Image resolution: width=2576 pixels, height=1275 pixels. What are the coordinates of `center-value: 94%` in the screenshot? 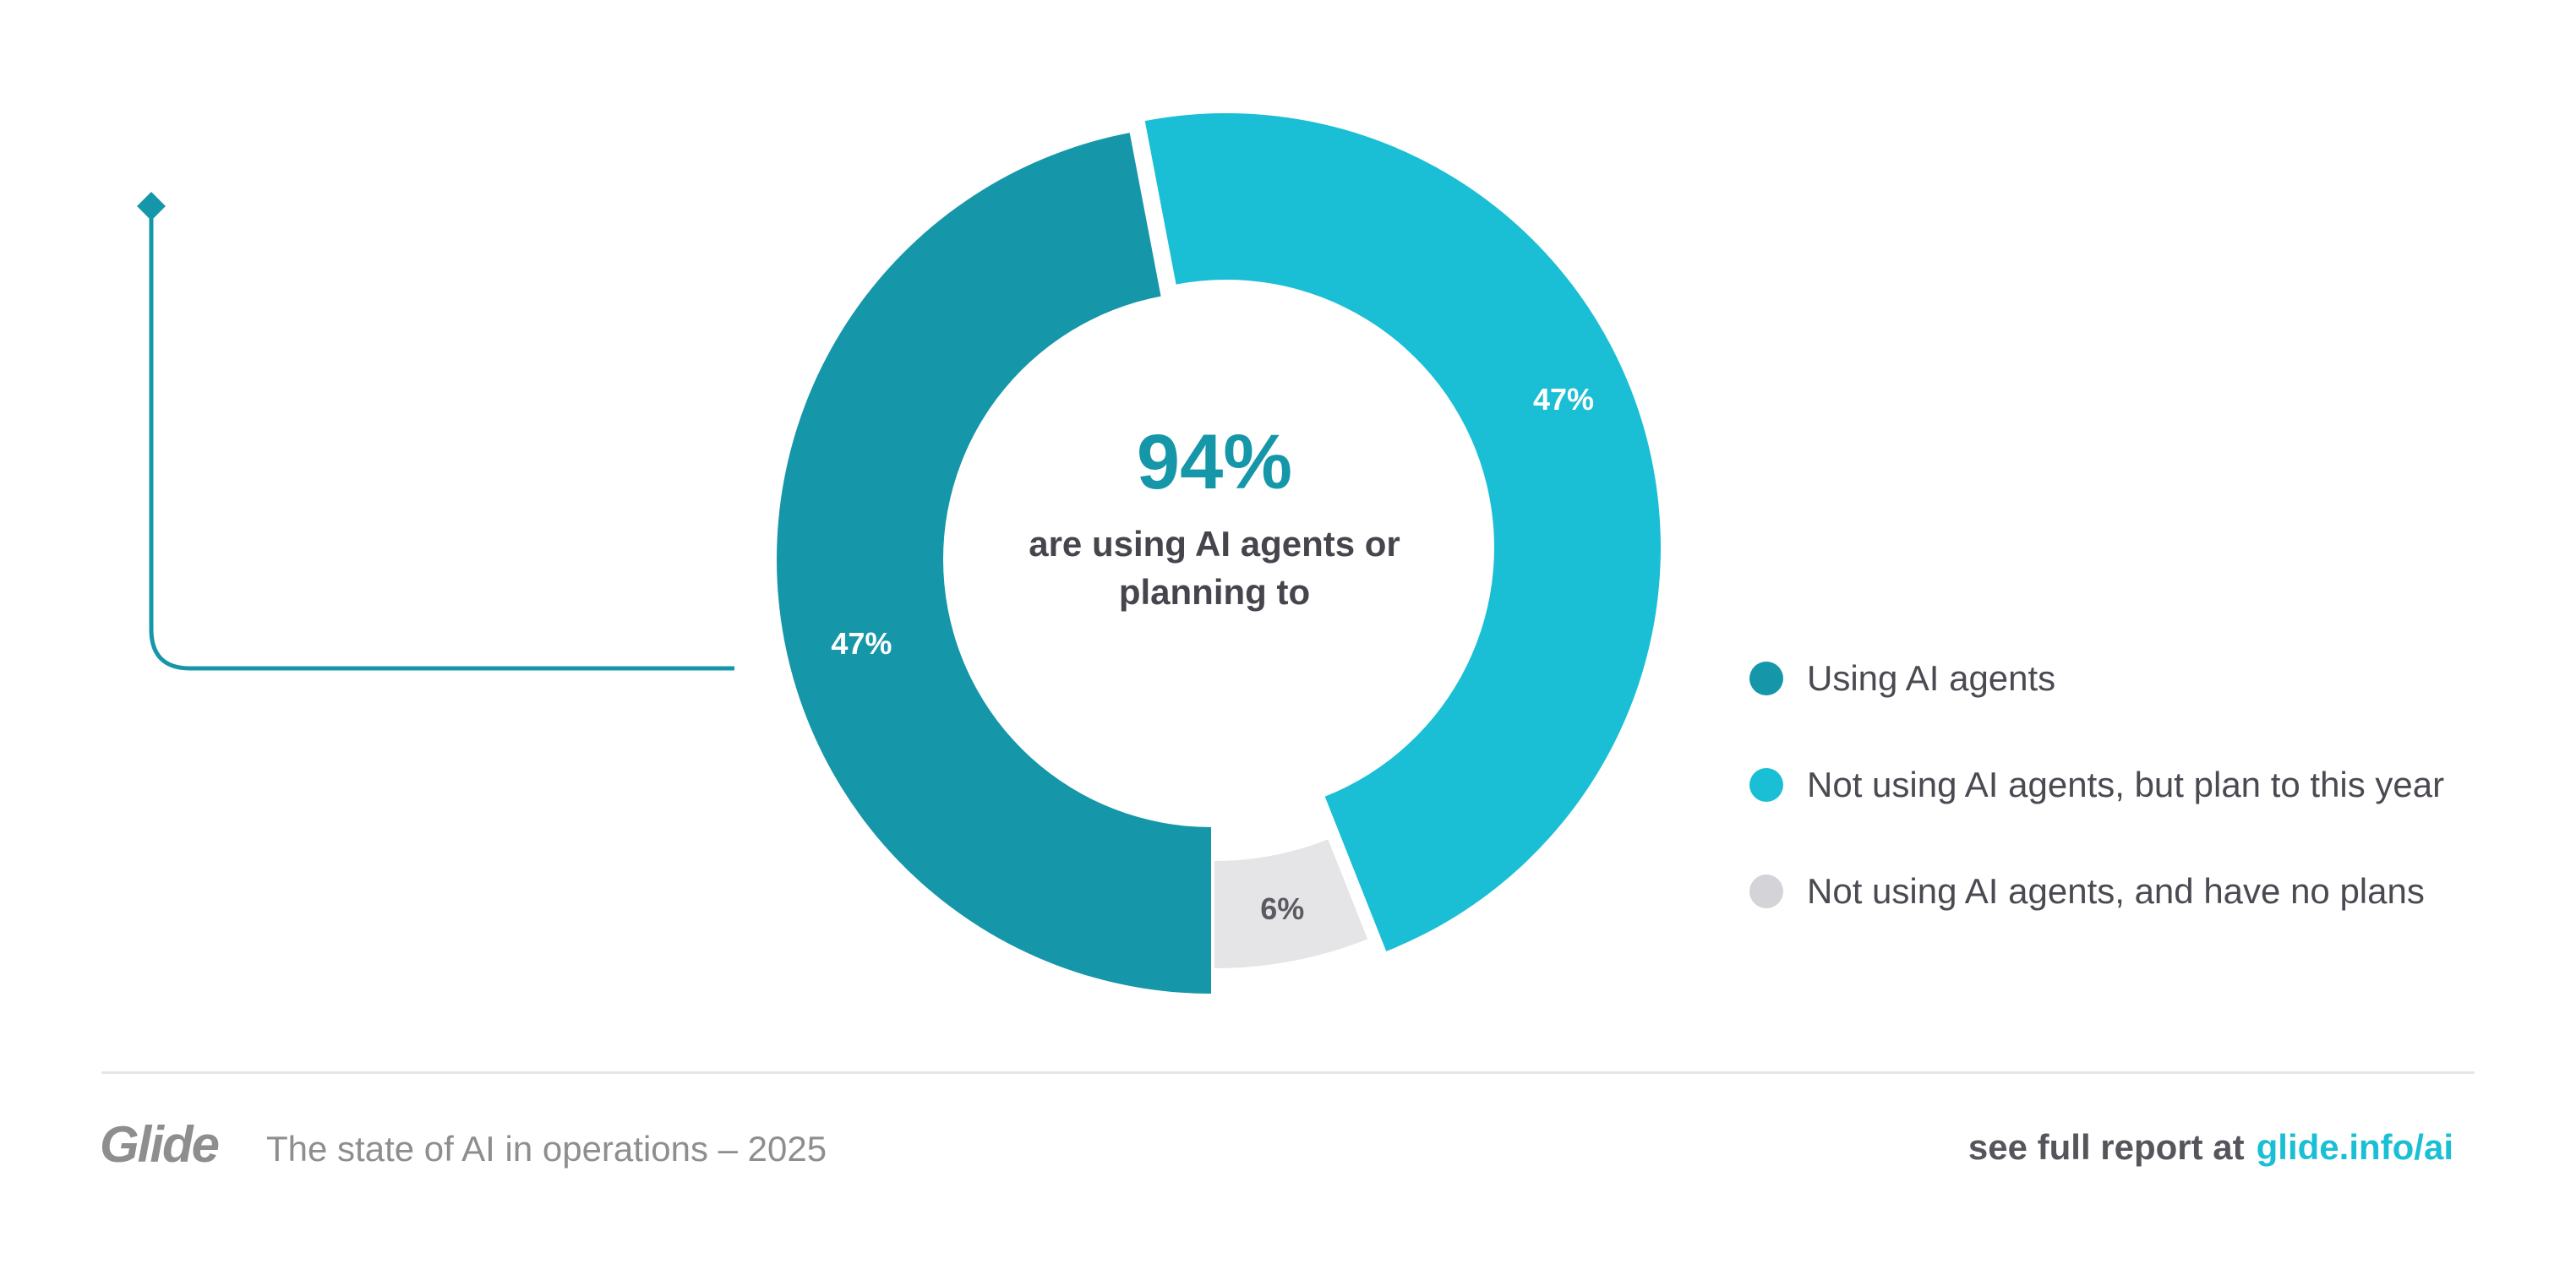 It's located at (1214, 462).